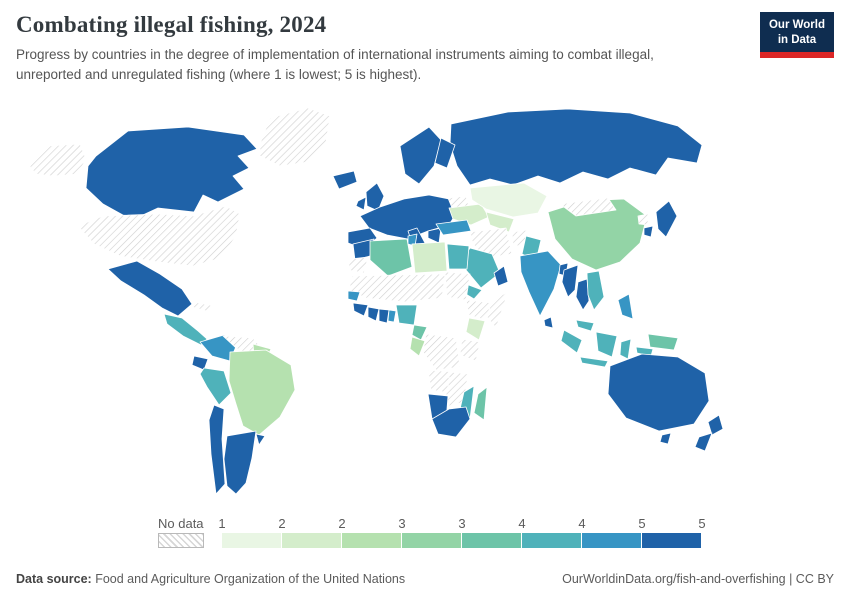 The image size is (850, 600). Describe the element at coordinates (548, 322) in the screenshot. I see `country-sri_lanka` at that location.